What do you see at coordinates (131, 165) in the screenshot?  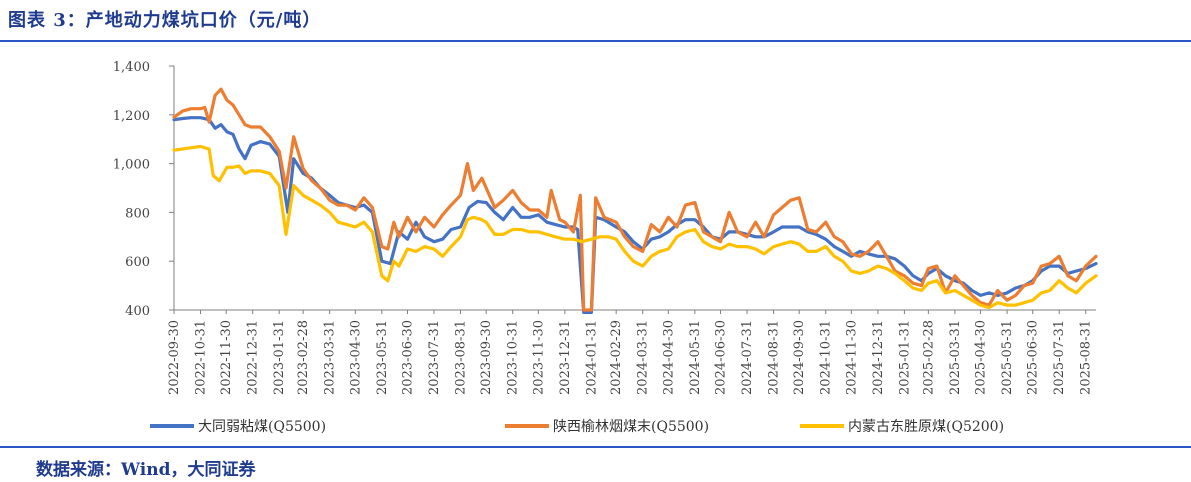 I see `y-tick-label: 1,000` at bounding box center [131, 165].